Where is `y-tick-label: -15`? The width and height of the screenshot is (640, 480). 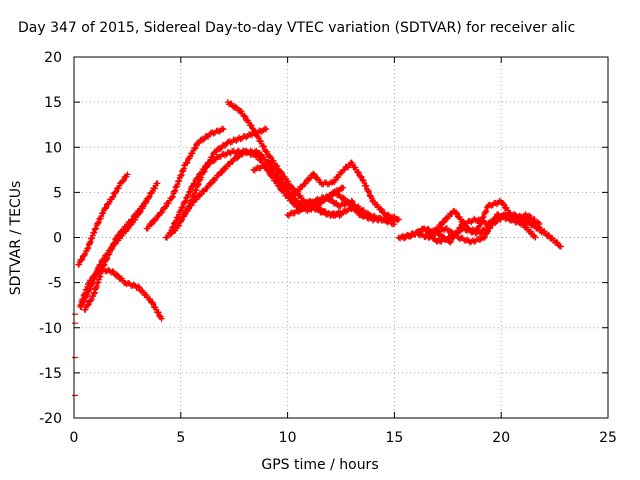
y-tick-label: -15 is located at coordinates (50, 374).